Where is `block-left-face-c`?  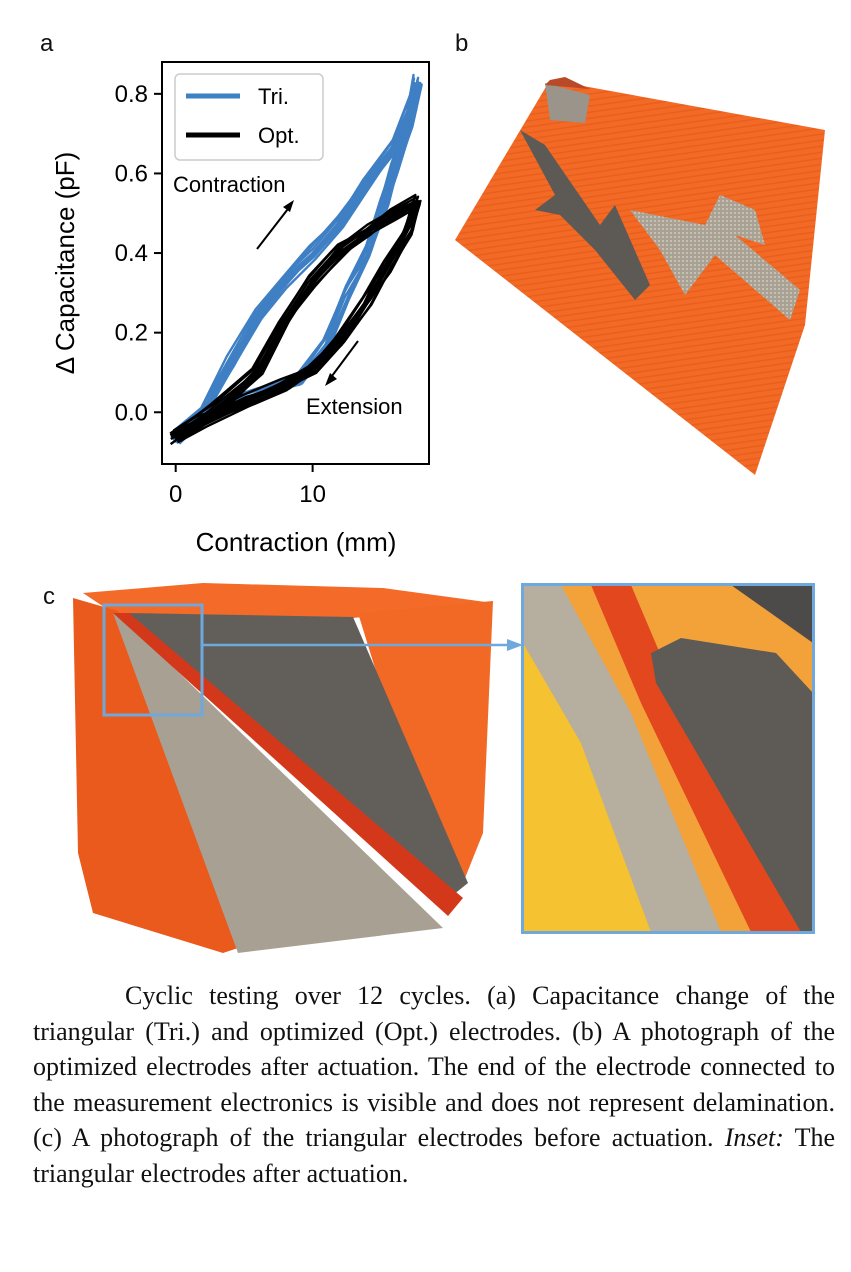 block-left-face-c is located at coordinates (155, 775).